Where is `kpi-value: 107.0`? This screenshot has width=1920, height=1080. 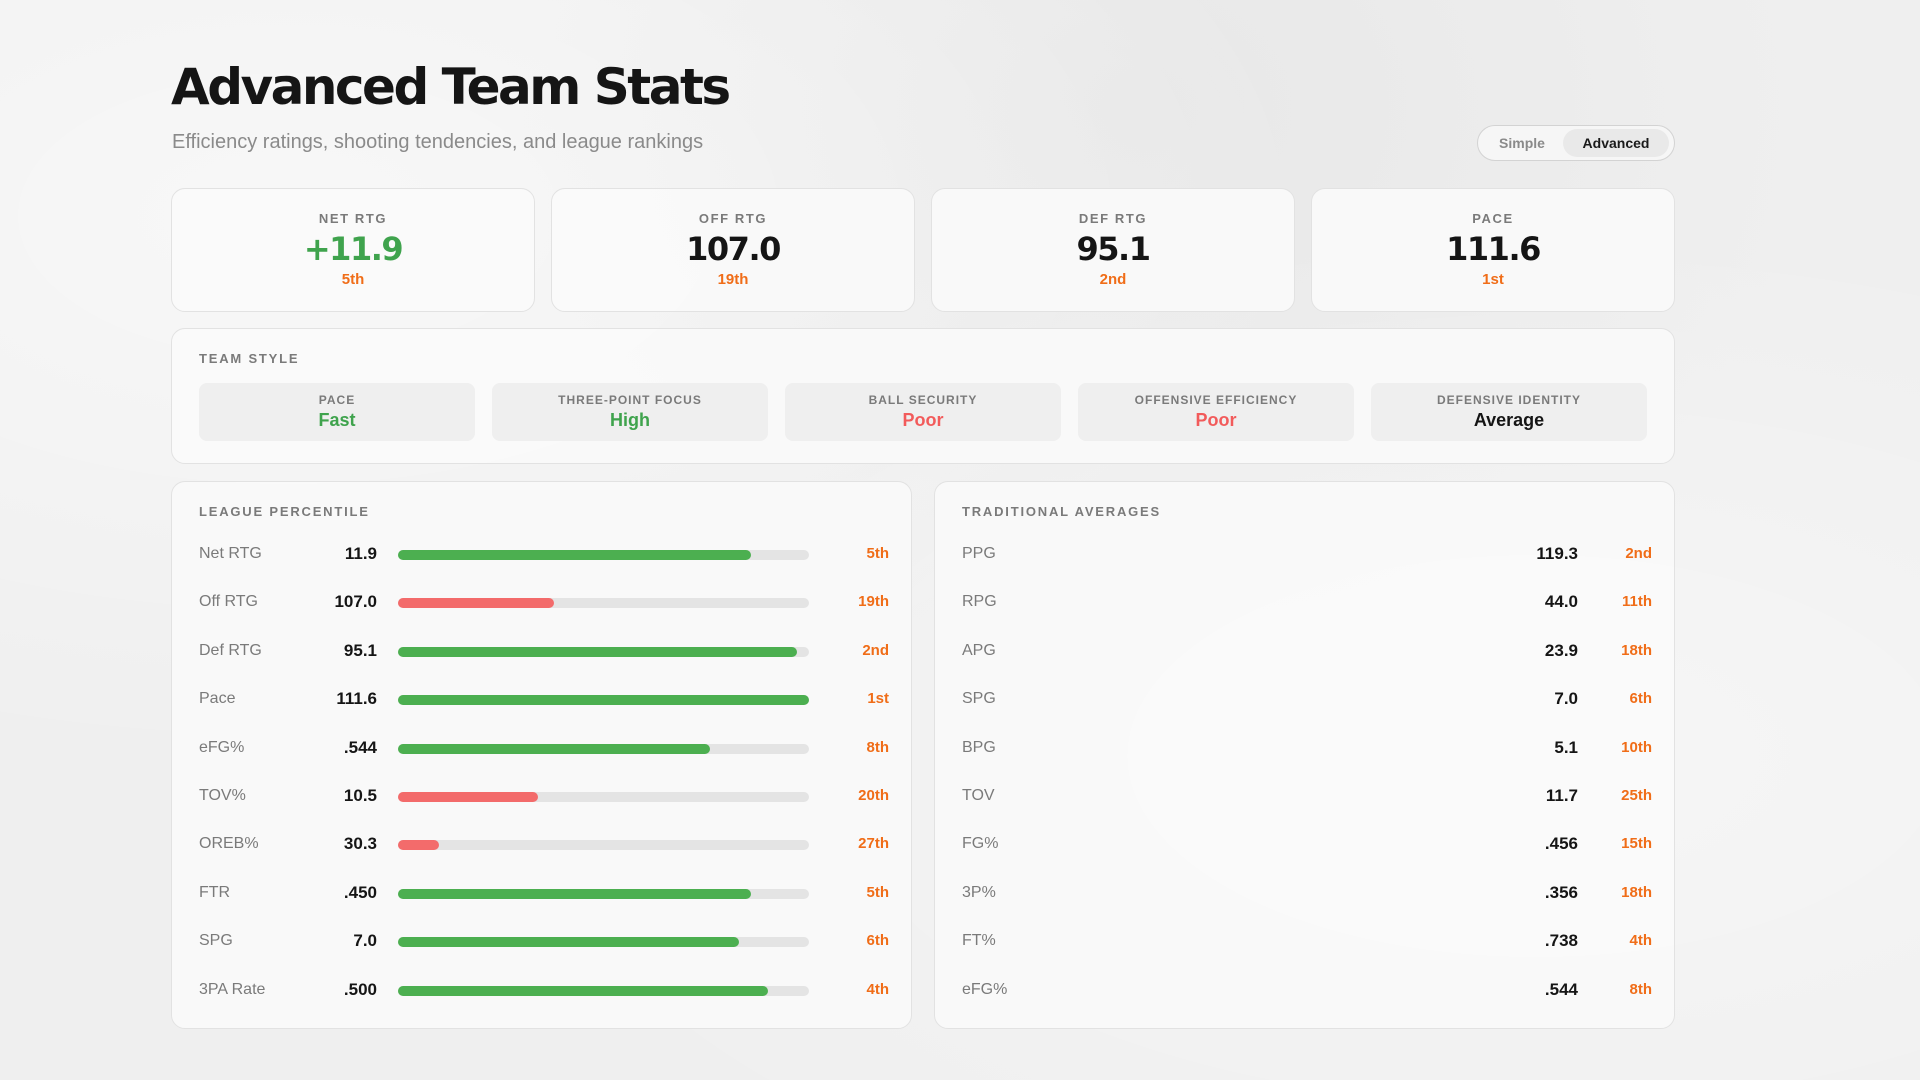
kpi-value: 107.0 is located at coordinates (733, 249).